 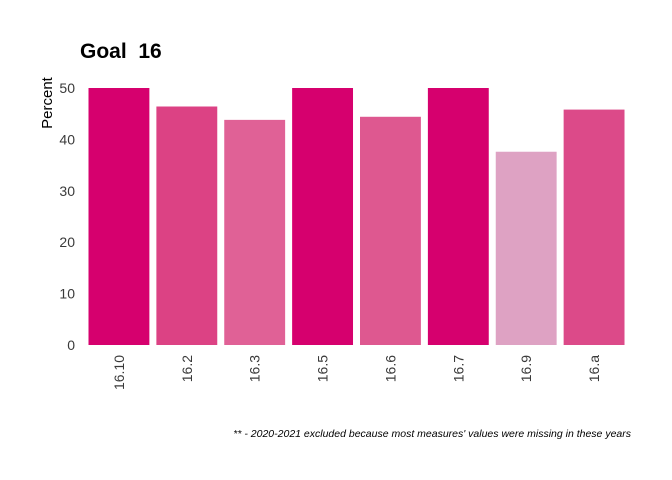 I want to click on y-tick-label: 50, so click(x=67, y=88).